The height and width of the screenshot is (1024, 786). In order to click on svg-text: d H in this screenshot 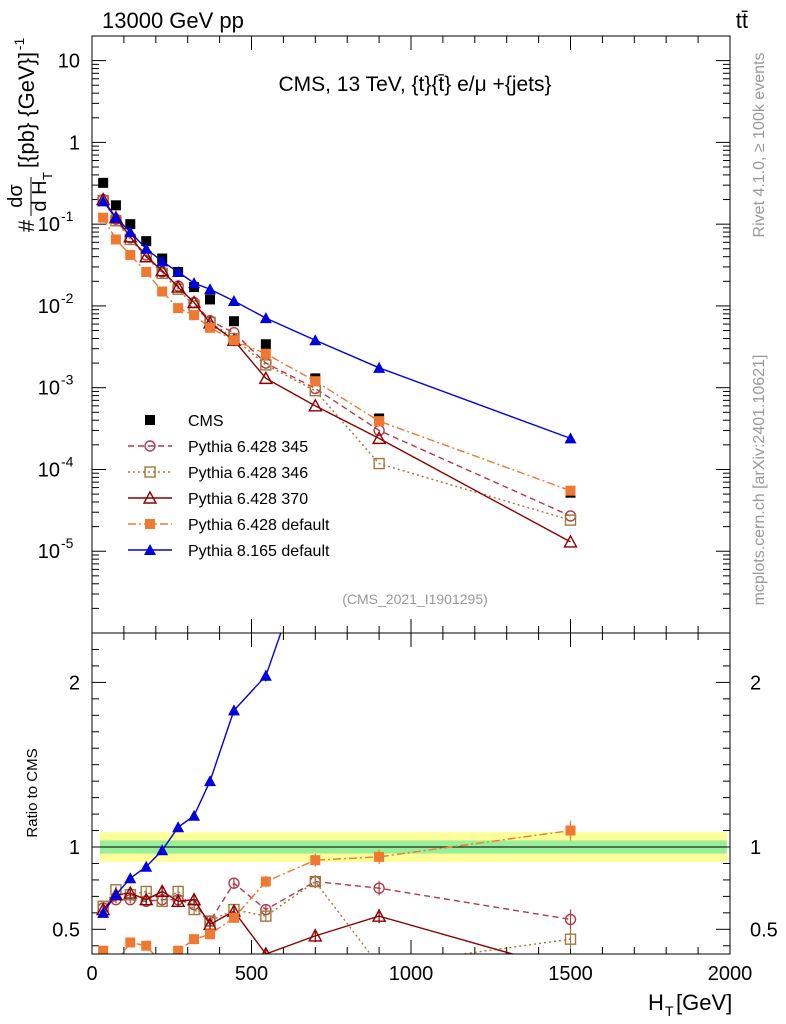, I will do `click(40, 195)`.